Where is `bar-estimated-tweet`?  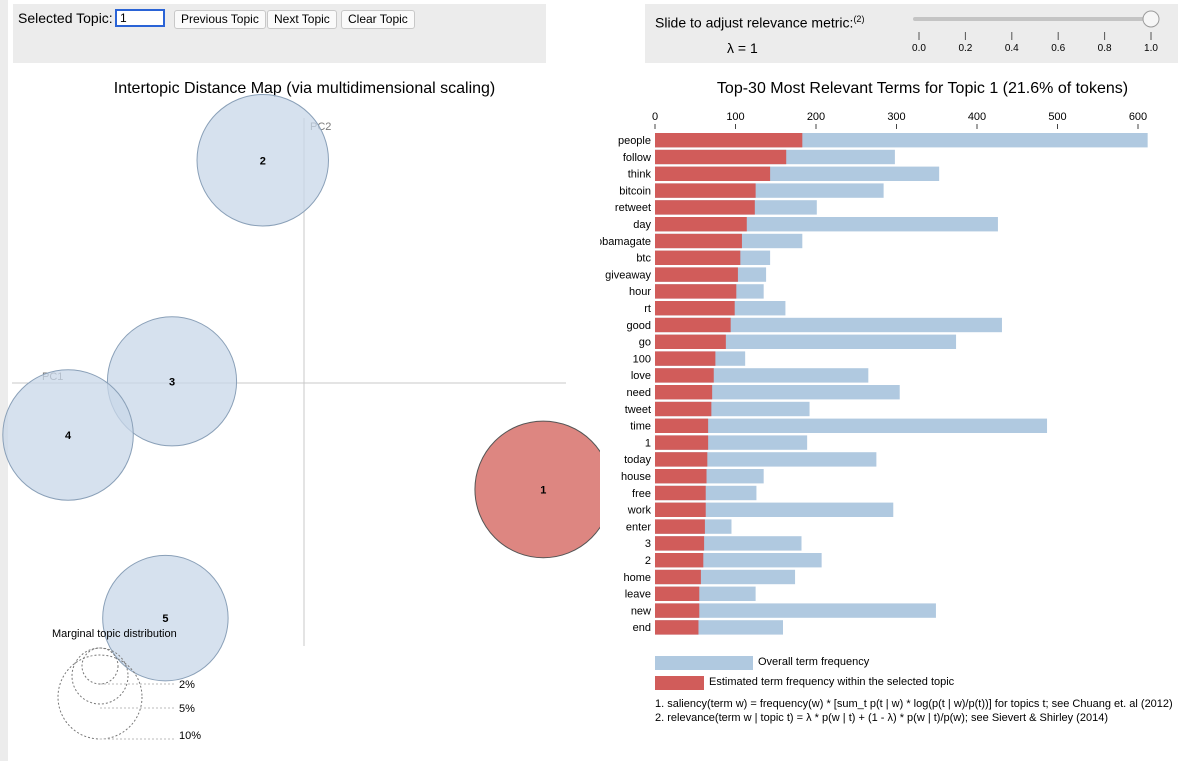
bar-estimated-tweet is located at coordinates (683, 409).